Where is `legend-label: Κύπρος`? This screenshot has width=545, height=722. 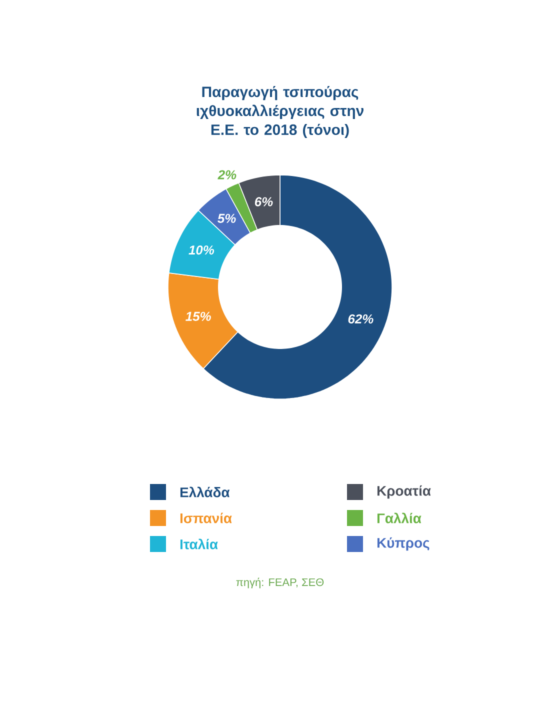
legend-label: Κύπρος is located at coordinates (403, 544).